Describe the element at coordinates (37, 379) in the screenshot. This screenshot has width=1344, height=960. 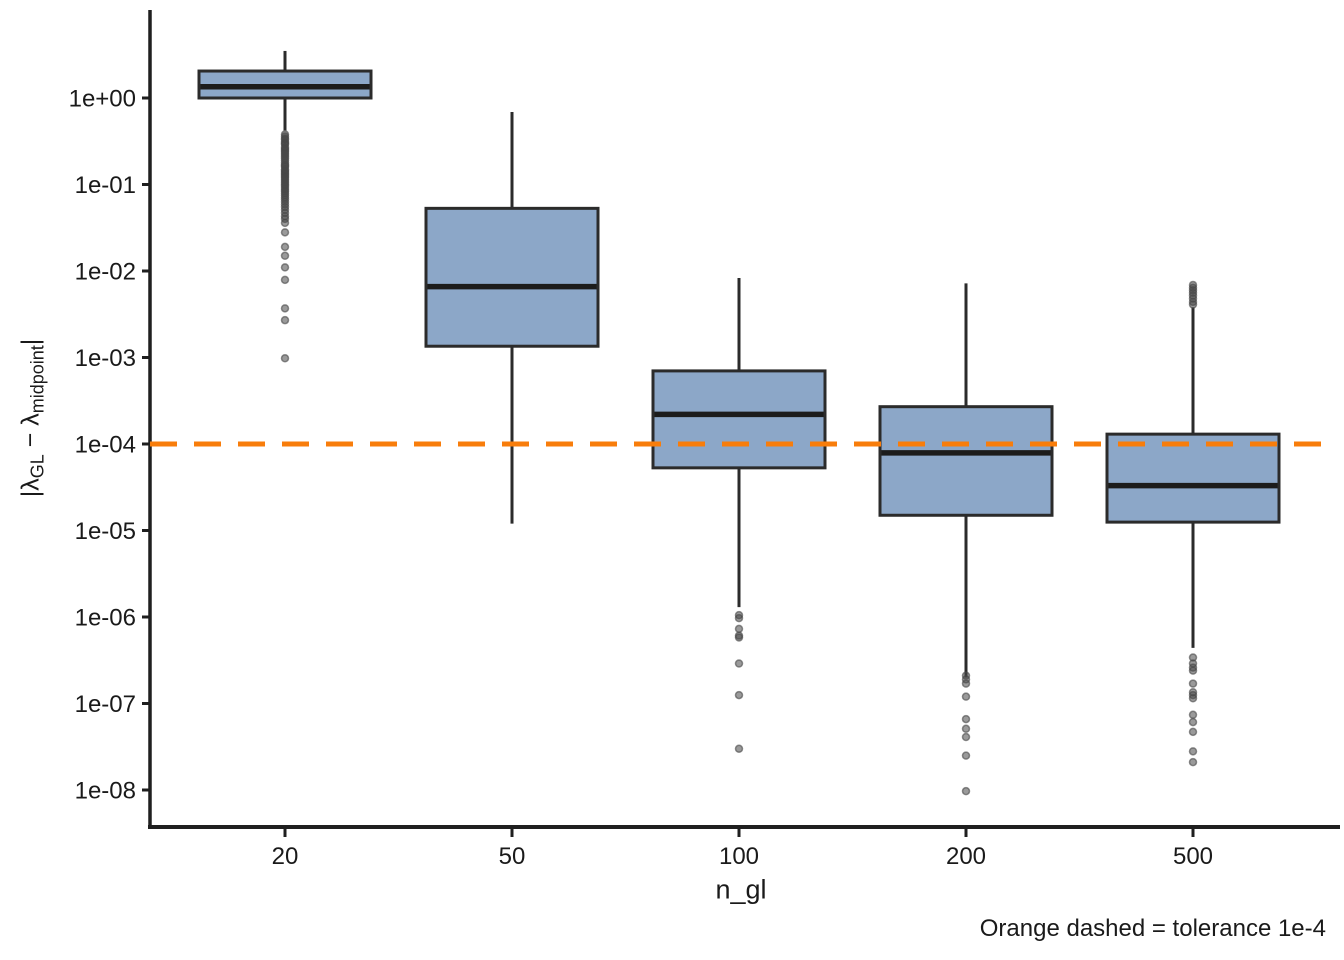
I see `y-title-subscript: midpoint` at that location.